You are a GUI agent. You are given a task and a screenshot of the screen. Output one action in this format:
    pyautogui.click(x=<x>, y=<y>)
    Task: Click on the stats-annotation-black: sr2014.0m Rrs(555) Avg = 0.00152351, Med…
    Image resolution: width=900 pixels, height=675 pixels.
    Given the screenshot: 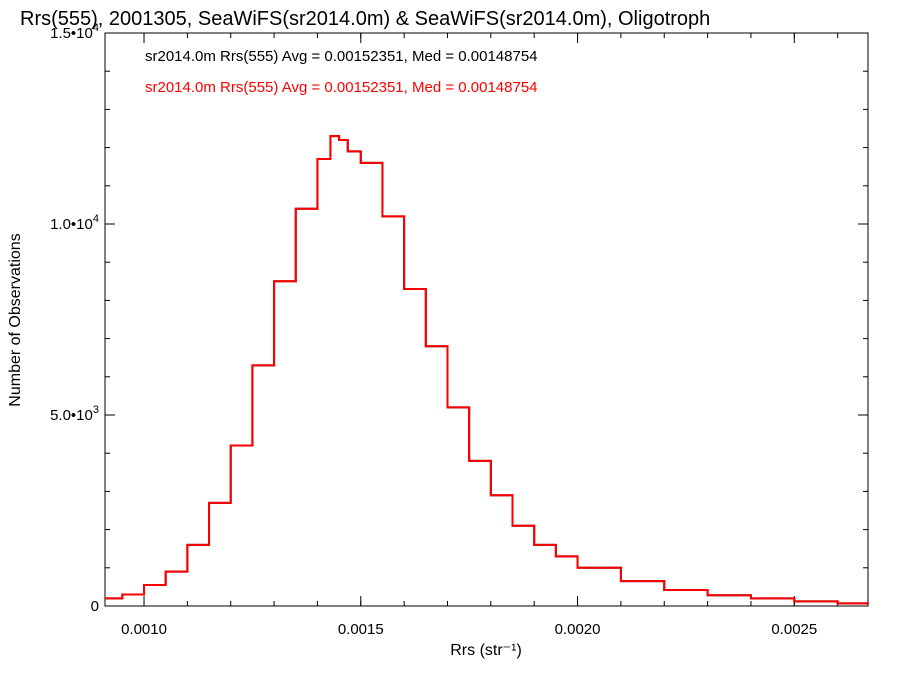 What is the action you would take?
    pyautogui.click(x=341, y=56)
    